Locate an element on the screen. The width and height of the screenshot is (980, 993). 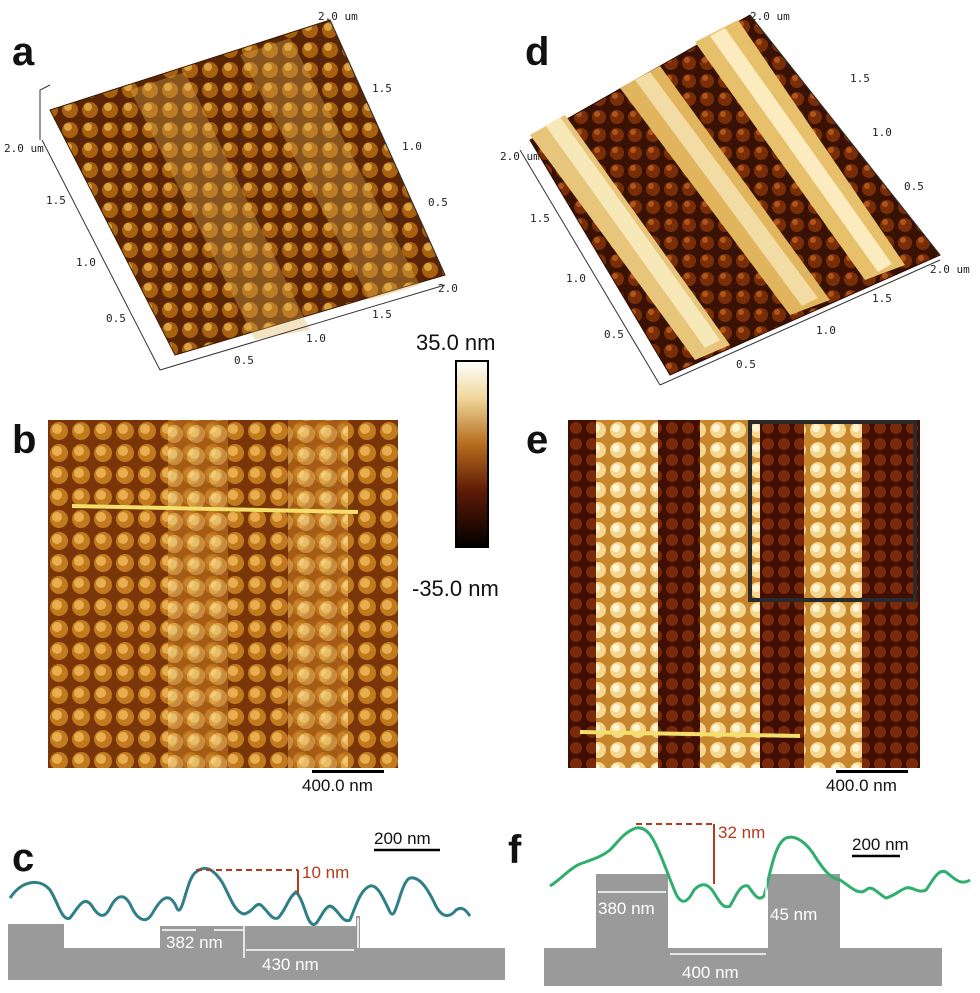
dimension-label: 19 nm is located at coordinates (387, 938).